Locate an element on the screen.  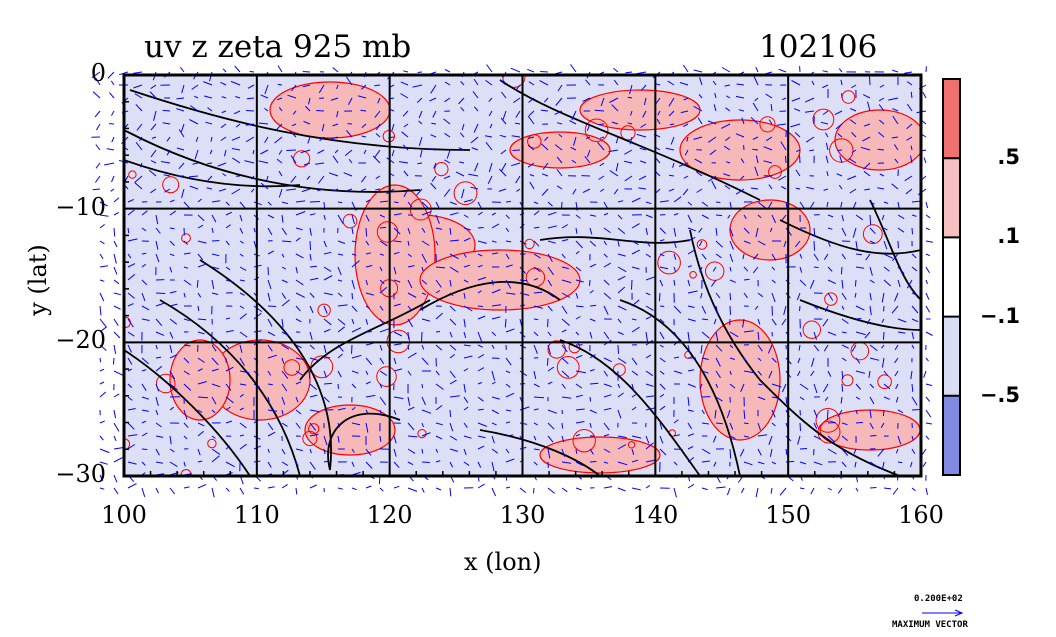
vorticity-contour is located at coordinates (715, 271).